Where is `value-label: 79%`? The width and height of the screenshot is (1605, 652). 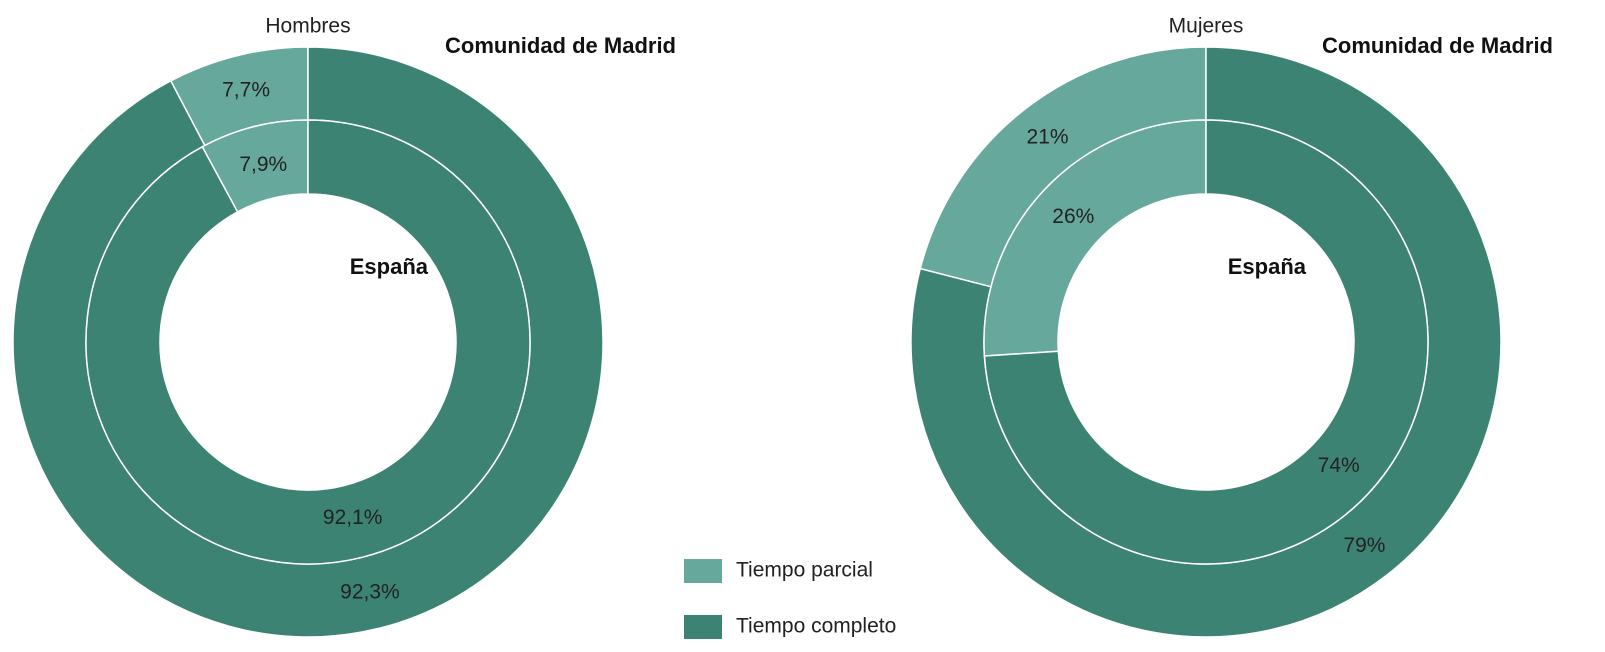
value-label: 79% is located at coordinates (1364, 545).